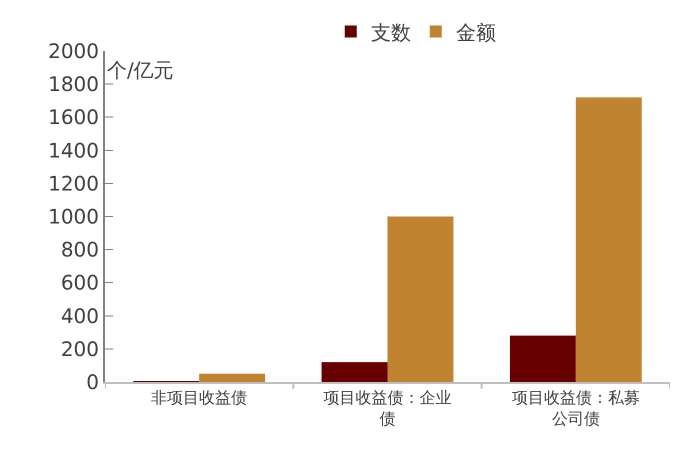  Describe the element at coordinates (79, 250) in the screenshot. I see `y-tick-label: 800` at that location.